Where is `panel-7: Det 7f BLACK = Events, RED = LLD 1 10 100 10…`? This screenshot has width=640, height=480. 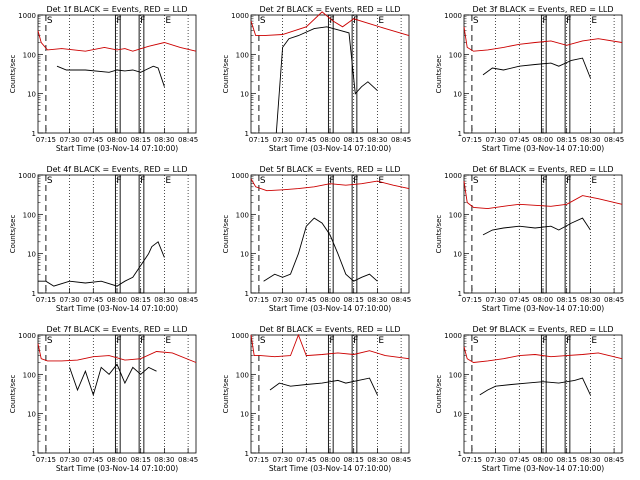
panel-7: Det 7f BLACK = Events, RED = LLD 1 10 100 10… is located at coordinates (103, 399).